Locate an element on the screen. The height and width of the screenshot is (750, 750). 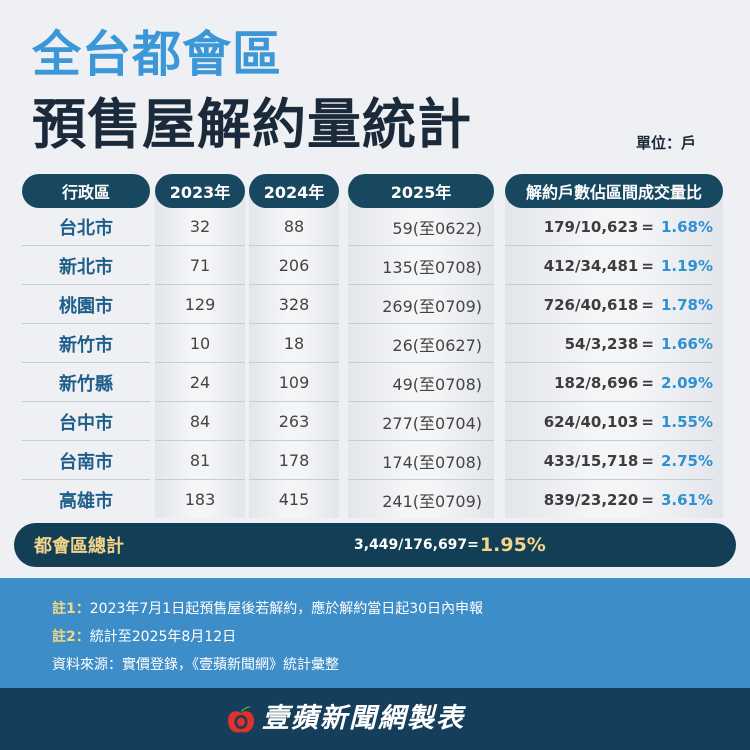
ratio-fraction: 179/10,623 is located at coordinates (591, 226).